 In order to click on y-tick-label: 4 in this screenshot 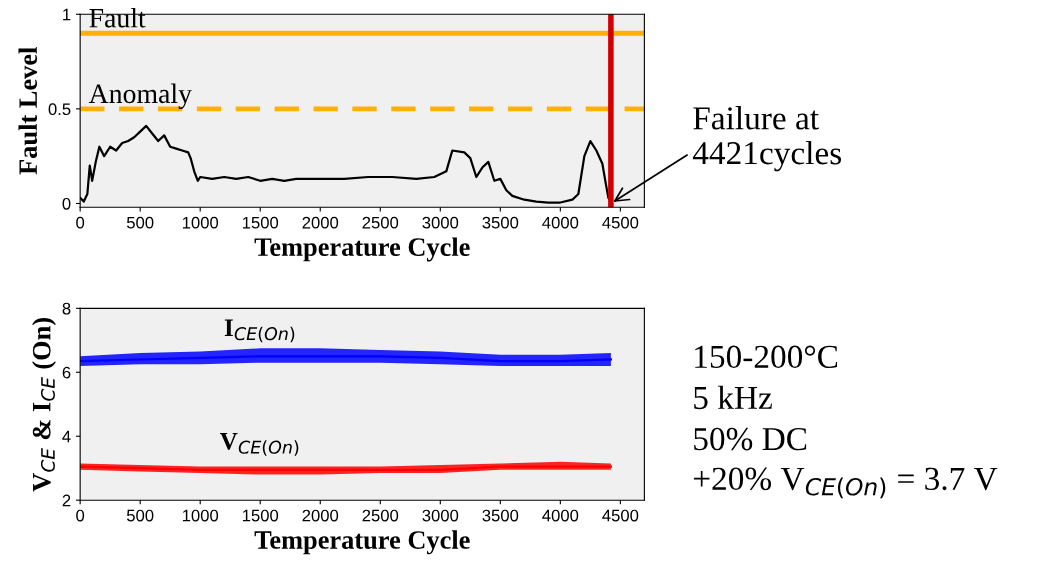, I will do `click(66, 436)`.